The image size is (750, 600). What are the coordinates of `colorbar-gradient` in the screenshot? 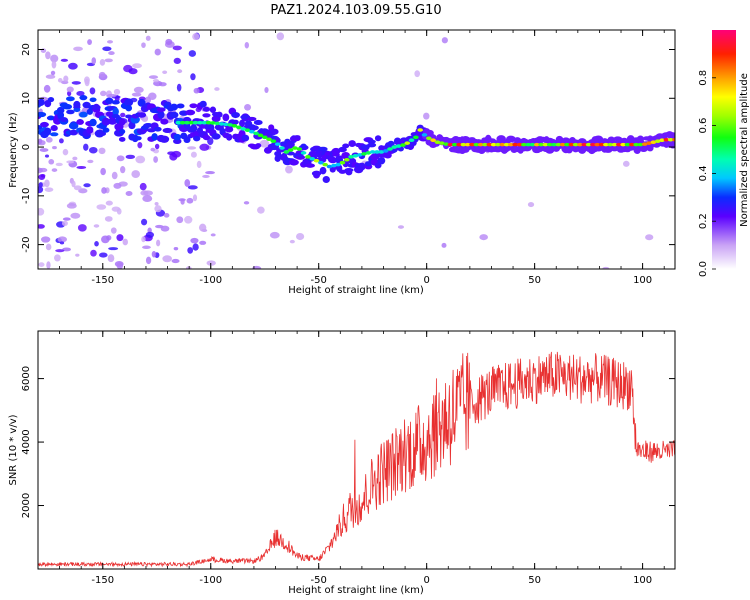 It's located at (724, 149).